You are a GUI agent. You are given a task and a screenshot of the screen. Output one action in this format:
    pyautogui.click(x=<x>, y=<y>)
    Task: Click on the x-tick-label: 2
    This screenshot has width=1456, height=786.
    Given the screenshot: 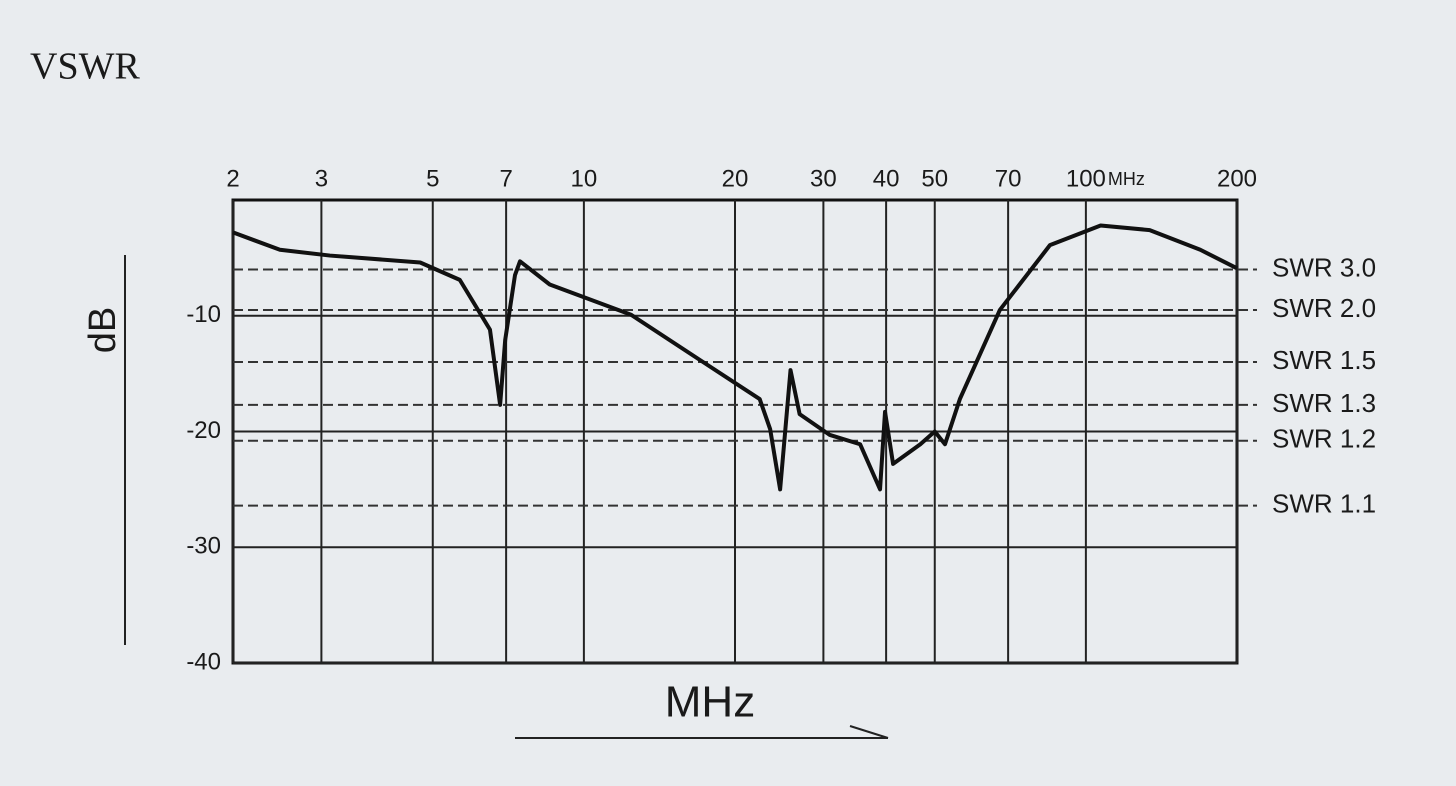 What is the action you would take?
    pyautogui.click(x=232, y=178)
    